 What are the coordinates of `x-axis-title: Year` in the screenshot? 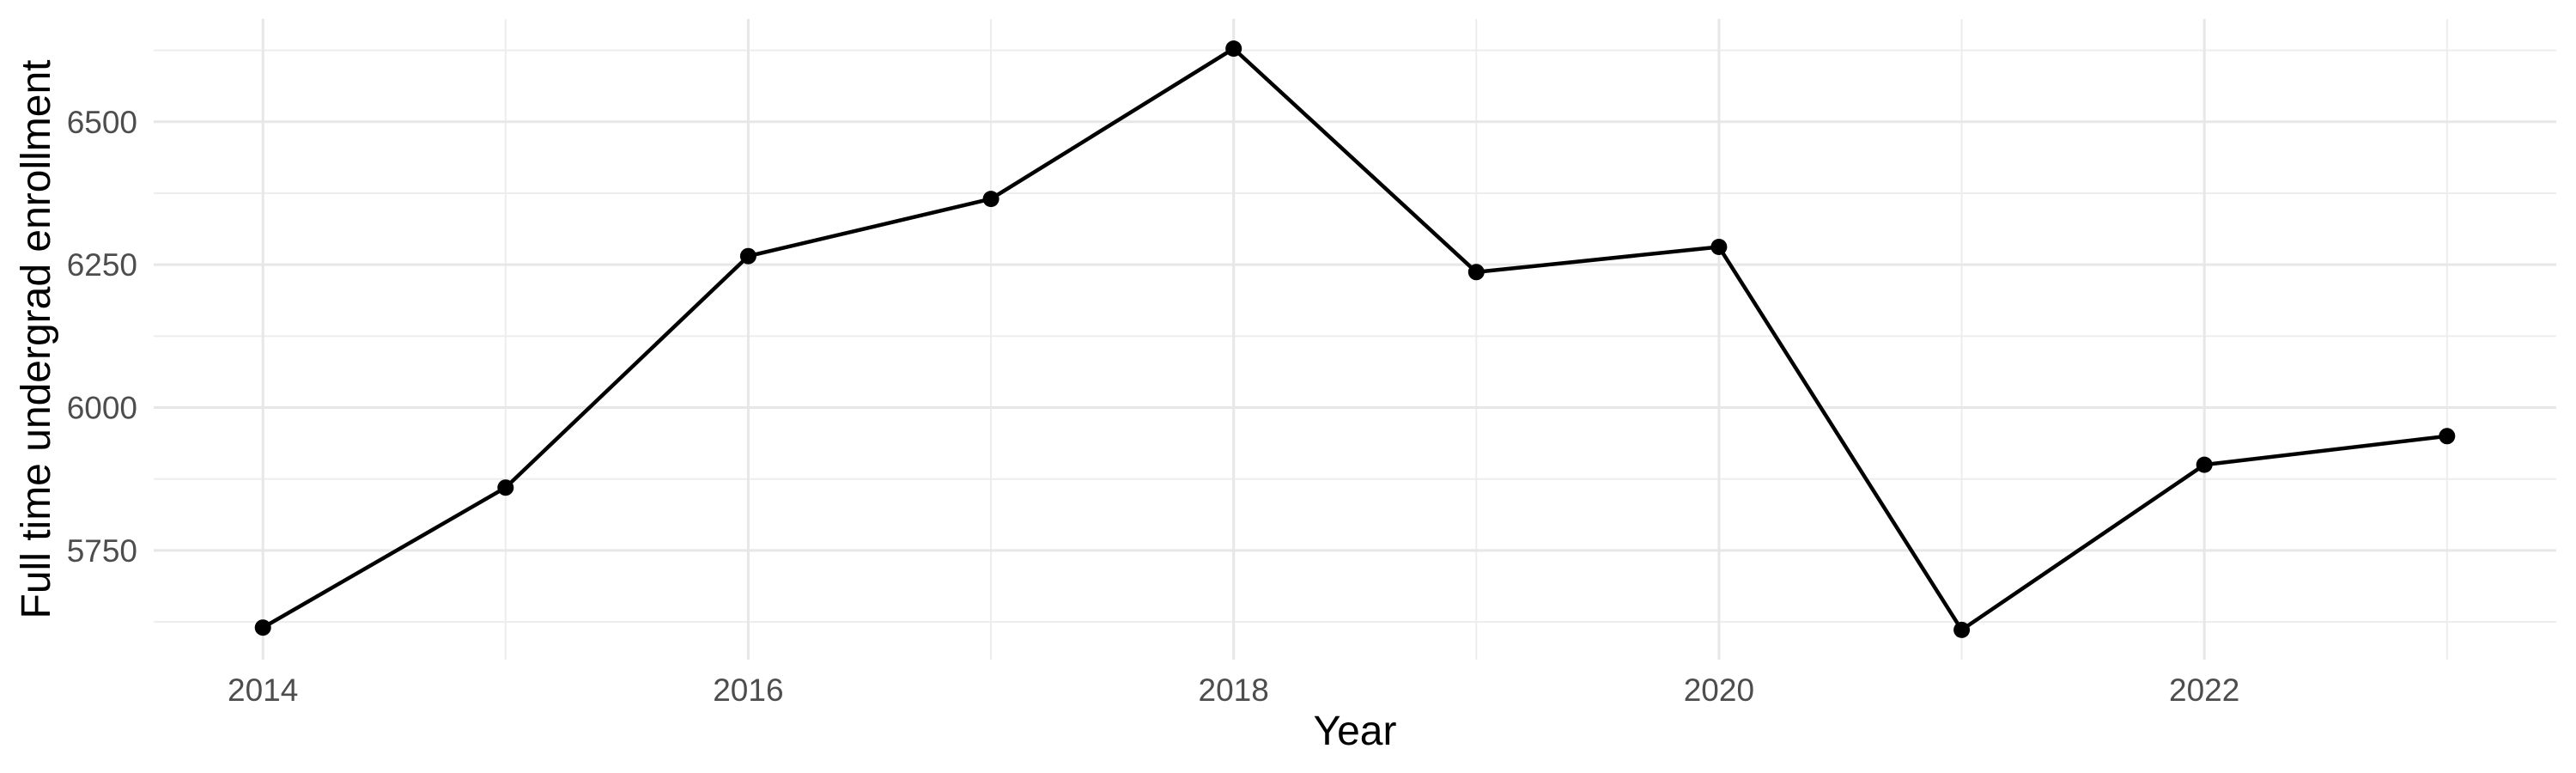 It's located at (1356, 731).